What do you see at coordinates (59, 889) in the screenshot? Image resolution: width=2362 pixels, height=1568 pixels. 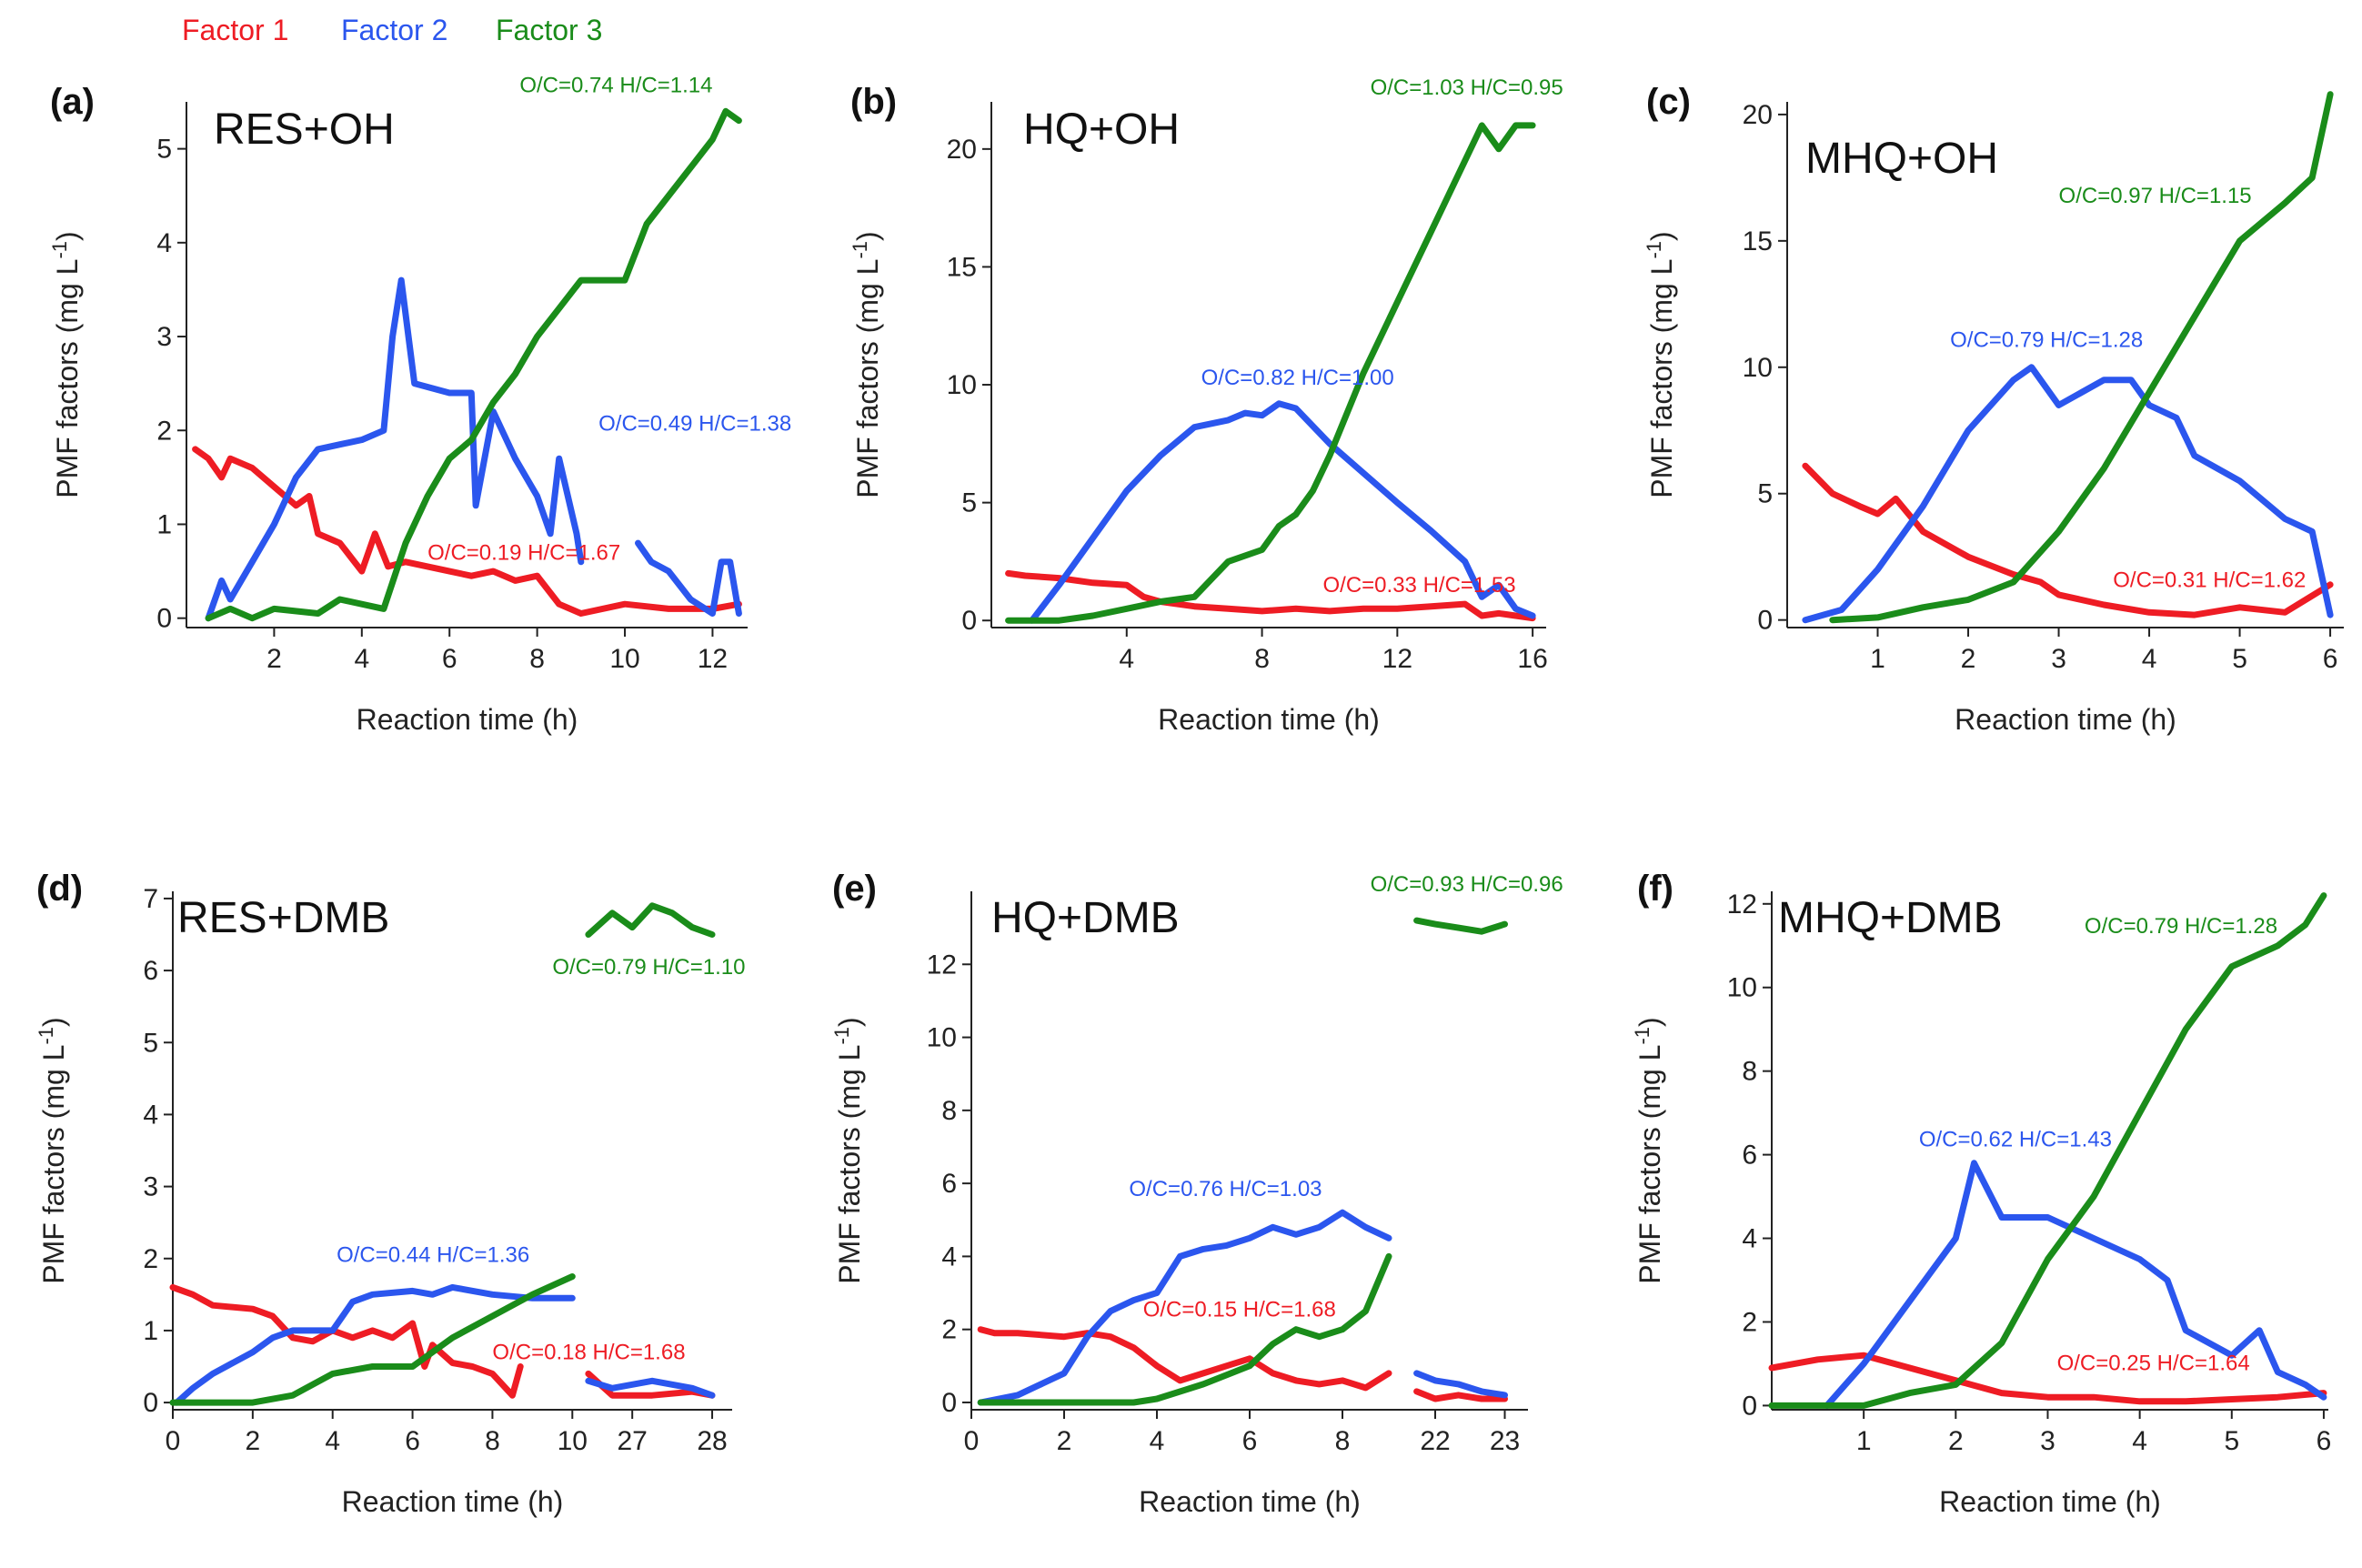 I see `panel-letter: (d)` at bounding box center [59, 889].